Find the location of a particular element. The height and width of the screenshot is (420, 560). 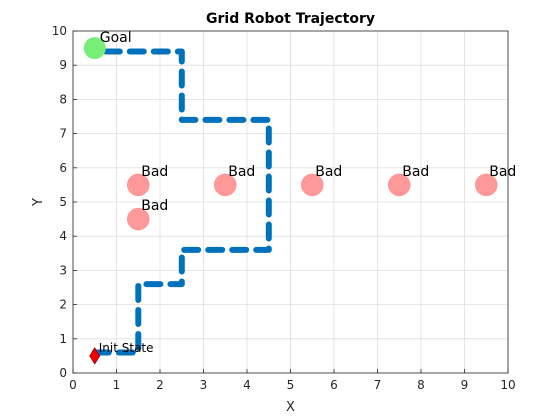

x-tick-label: 10 is located at coordinates (507, 385).